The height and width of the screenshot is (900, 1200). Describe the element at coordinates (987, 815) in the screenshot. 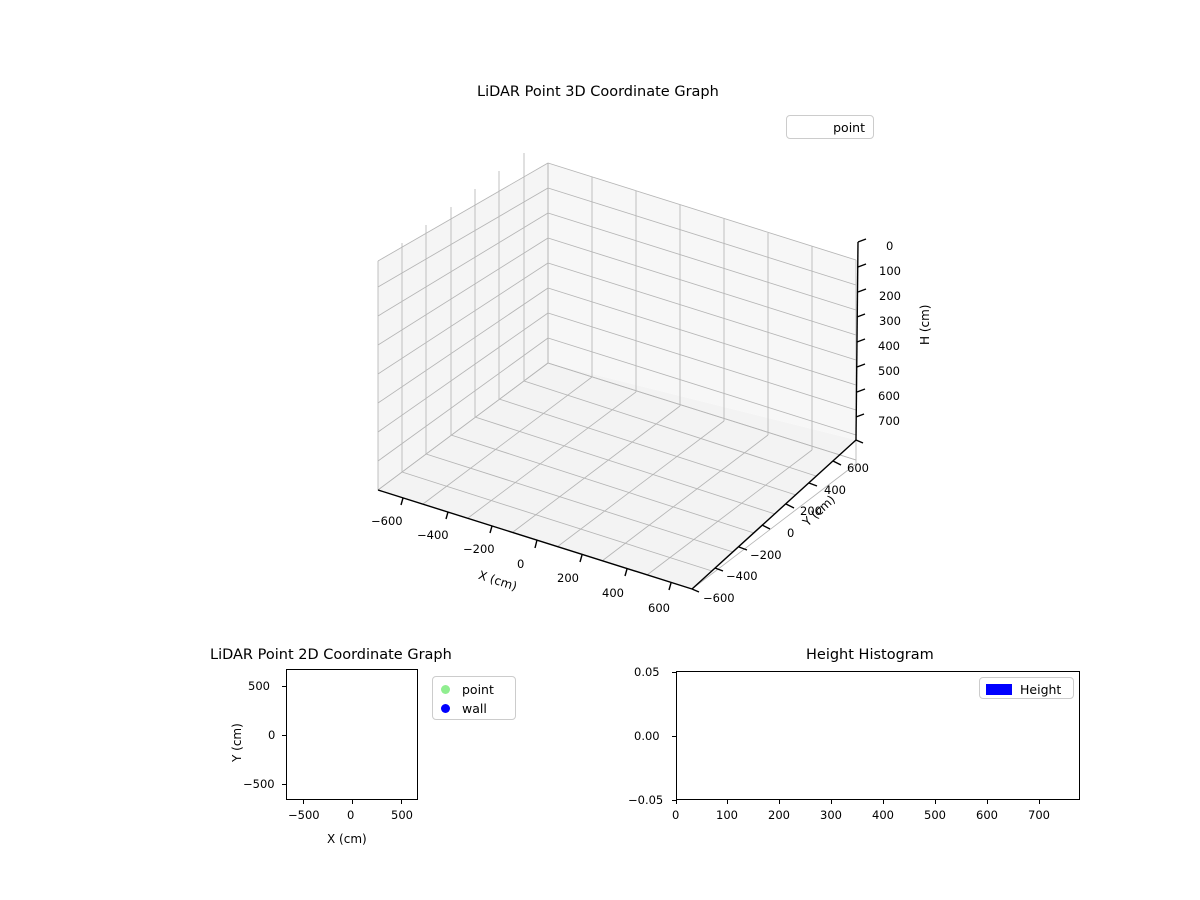

I see `tick-hist-x-6: 600` at that location.